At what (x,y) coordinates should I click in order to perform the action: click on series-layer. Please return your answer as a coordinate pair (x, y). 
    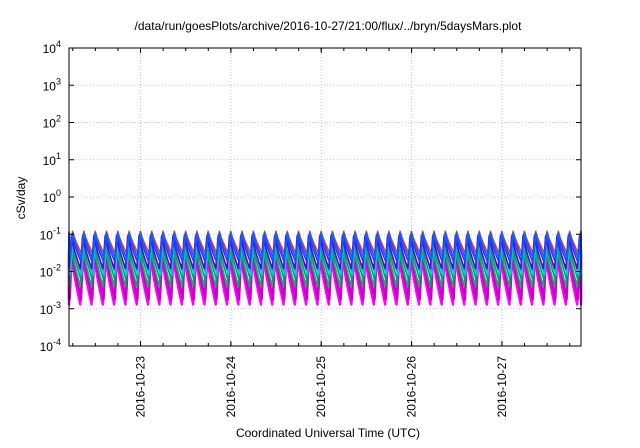
    Looking at the image, I should click on (325, 268).